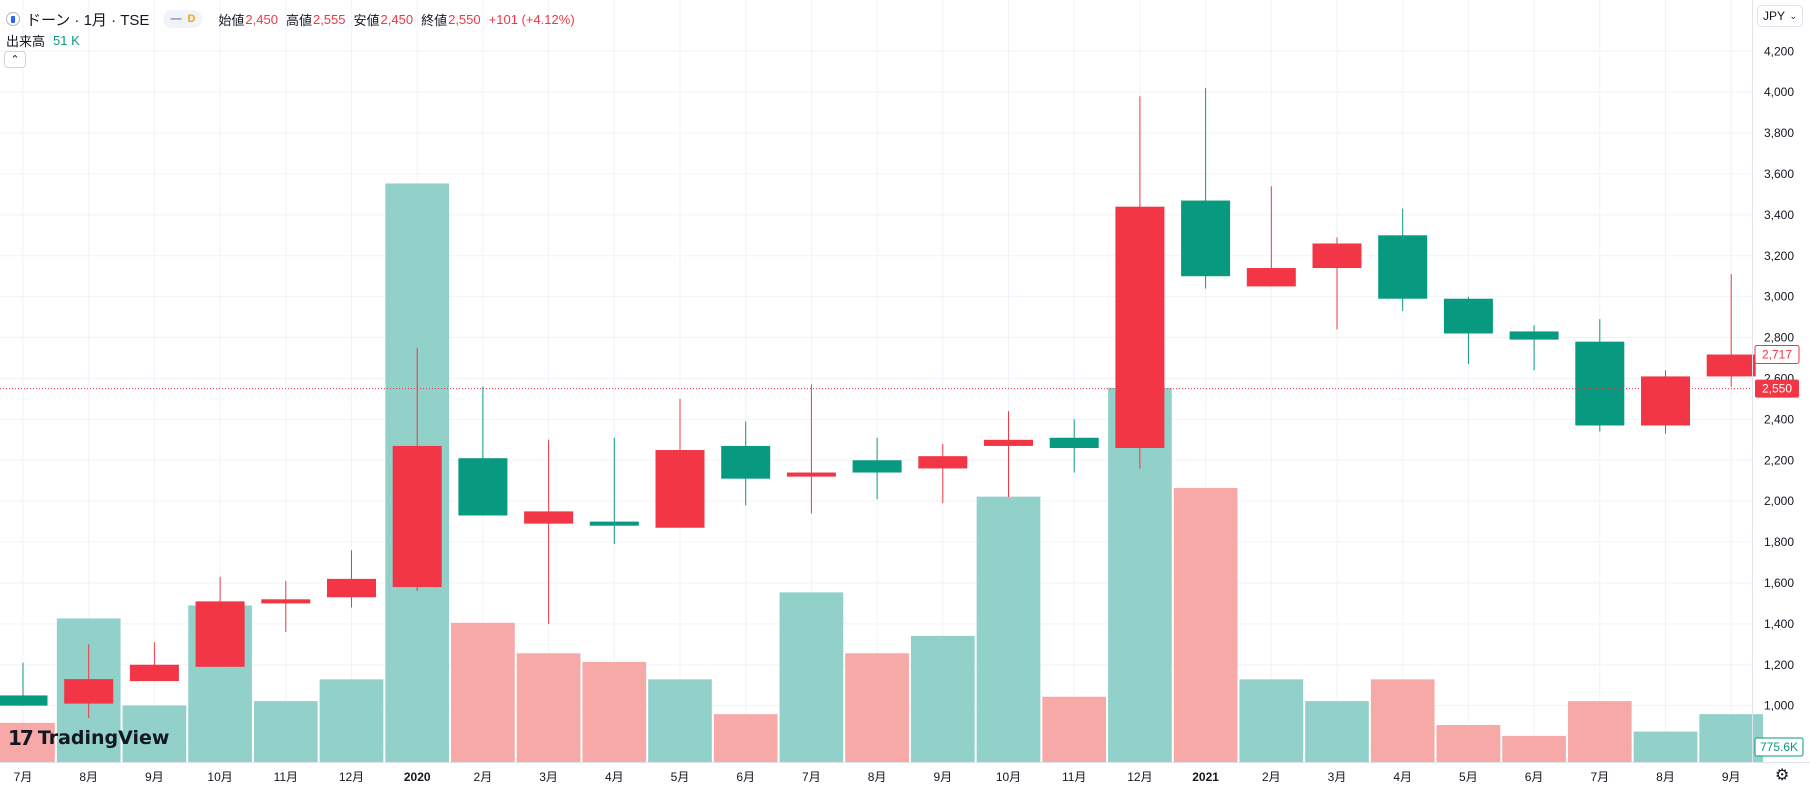 This screenshot has height=792, width=1810. Describe the element at coordinates (1534, 777) in the screenshot. I see `time-tick-label: 6月` at that location.